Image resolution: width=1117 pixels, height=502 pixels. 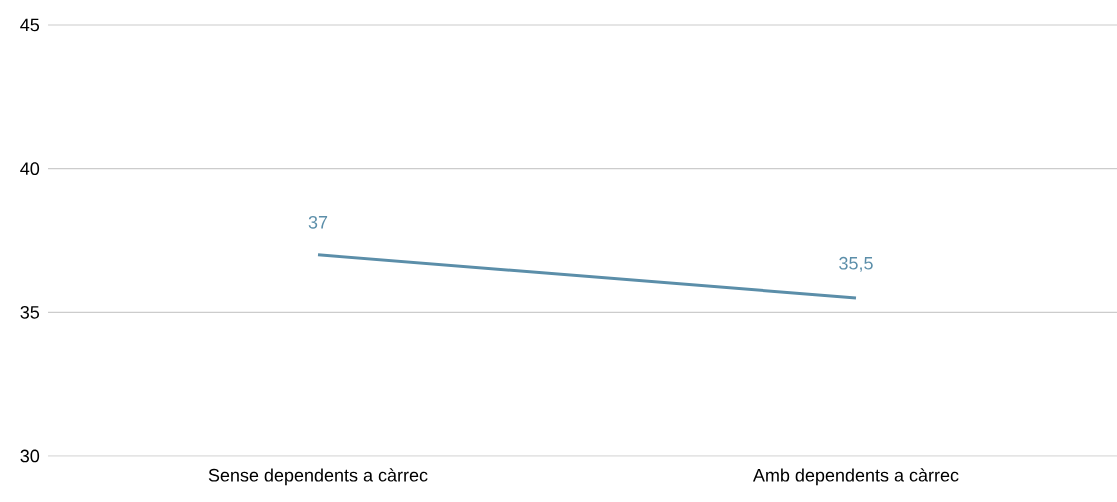 I want to click on y-tick-label: 30, so click(x=30, y=456).